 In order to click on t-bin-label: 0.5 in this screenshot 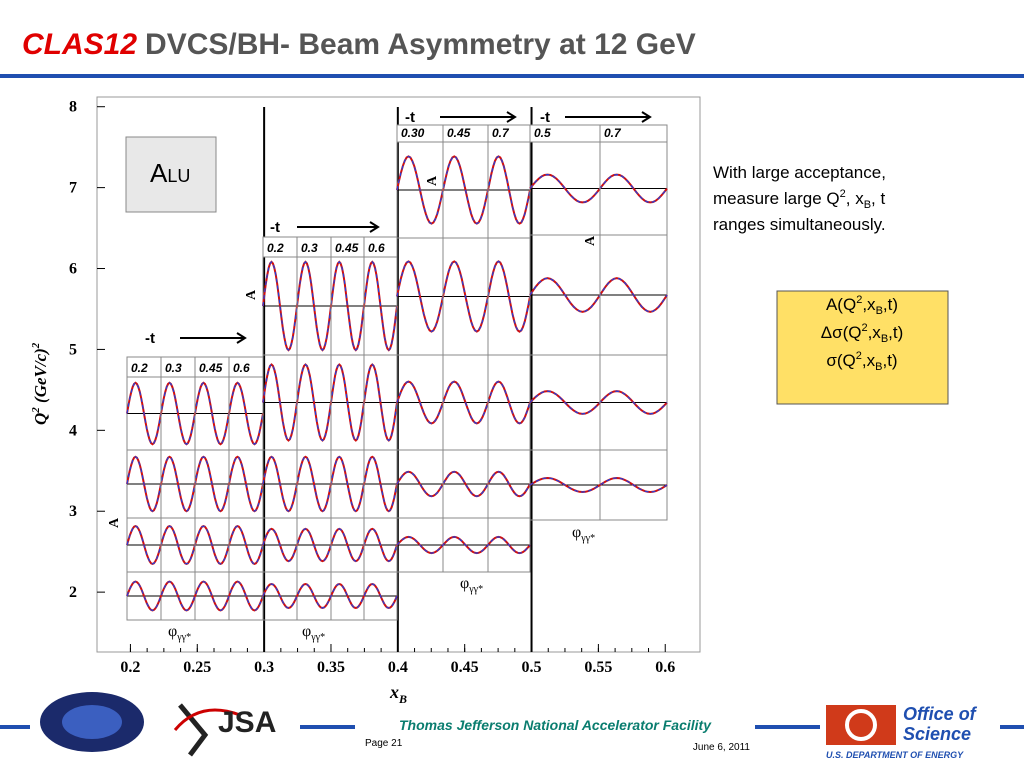, I will do `click(542, 133)`.